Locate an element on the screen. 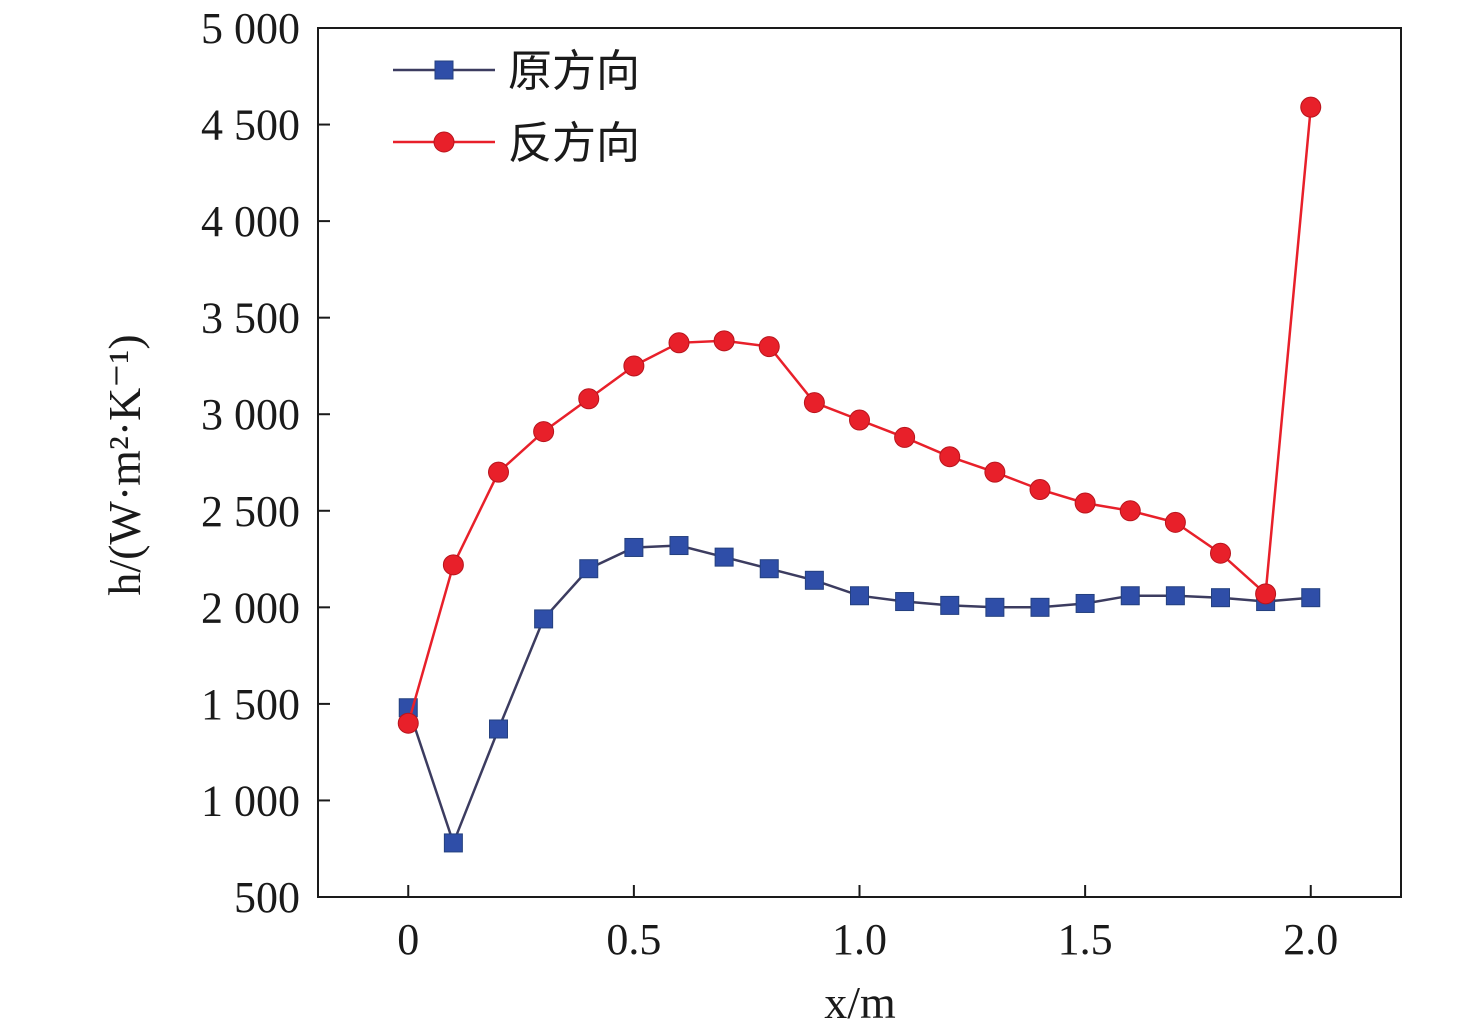 This screenshot has height=1036, width=1476. y-tick-label: 3 000 is located at coordinates (250, 414).